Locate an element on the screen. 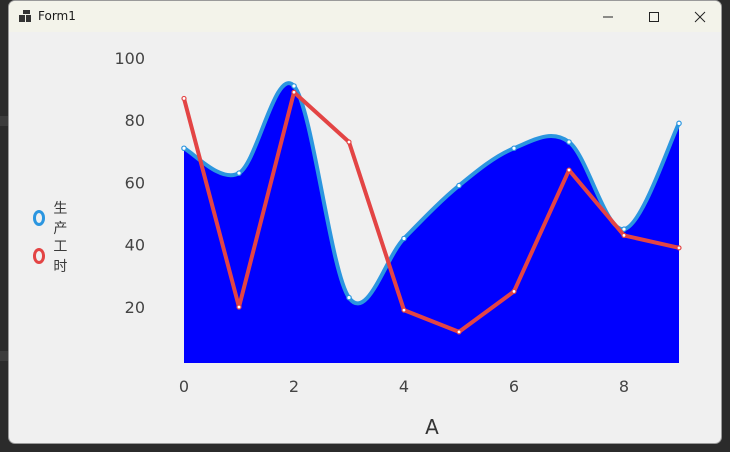 The width and height of the screenshot is (730, 452). minimize-button is located at coordinates (608, 16).